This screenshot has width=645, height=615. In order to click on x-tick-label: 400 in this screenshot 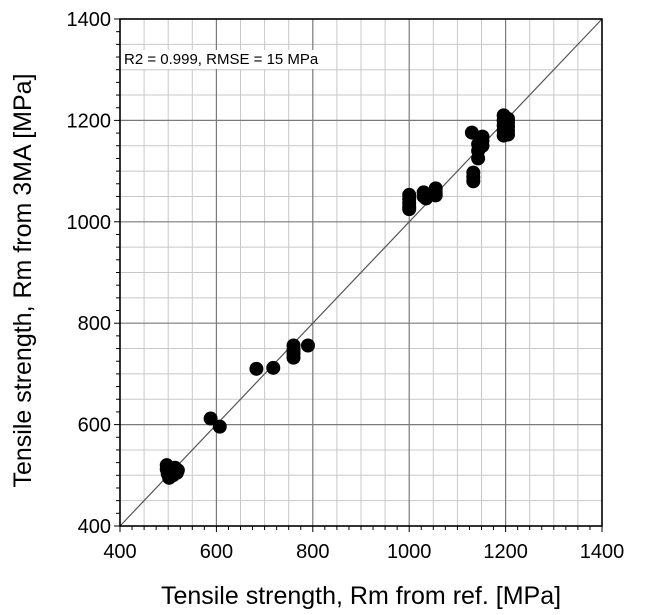, I will do `click(119, 552)`.